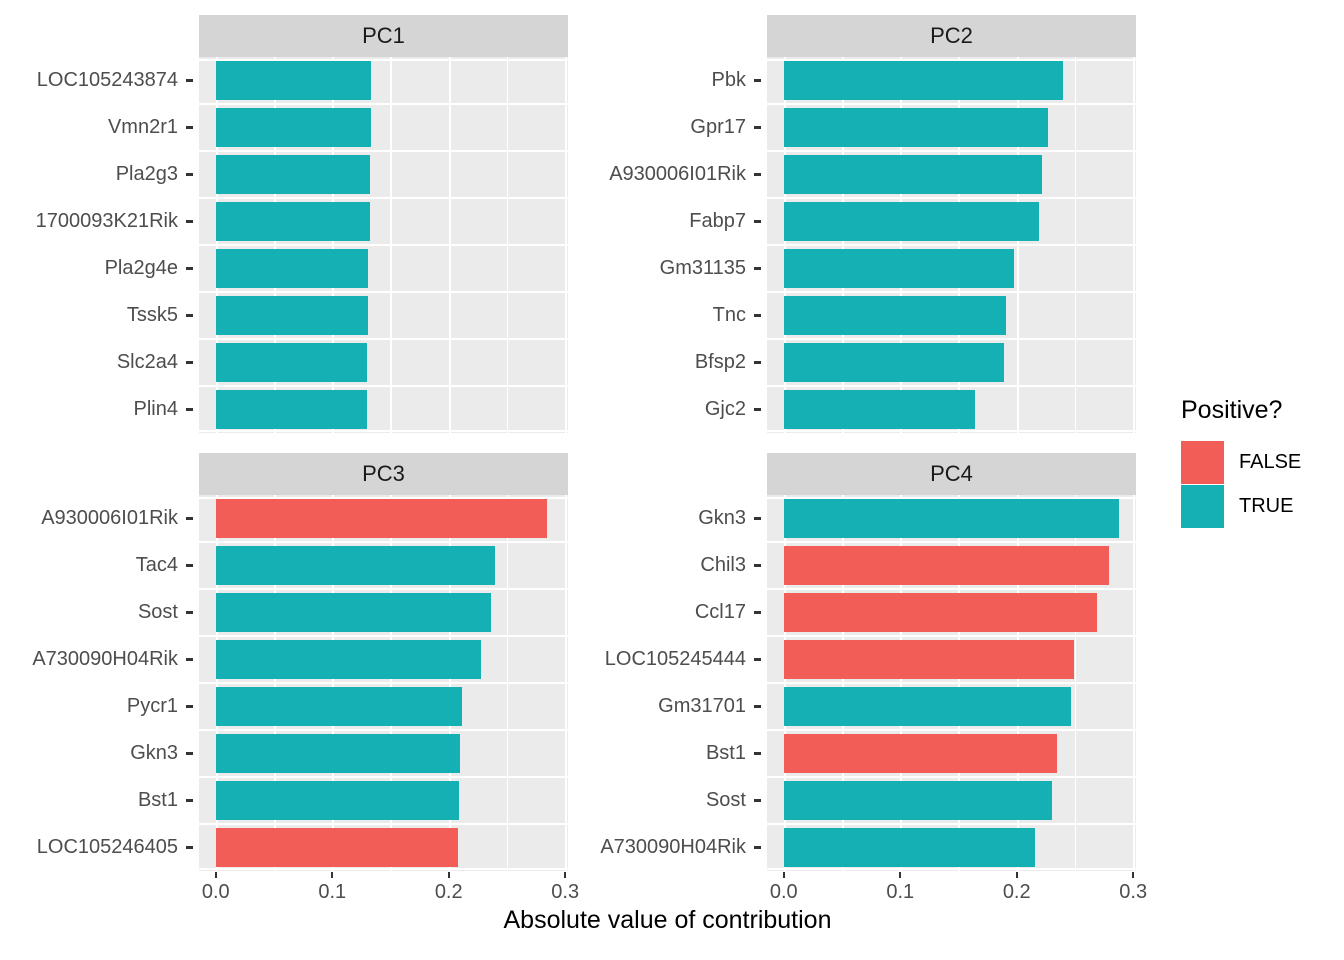 The image size is (1344, 960). I want to click on facet-strip-label: PC1, so click(383, 35).